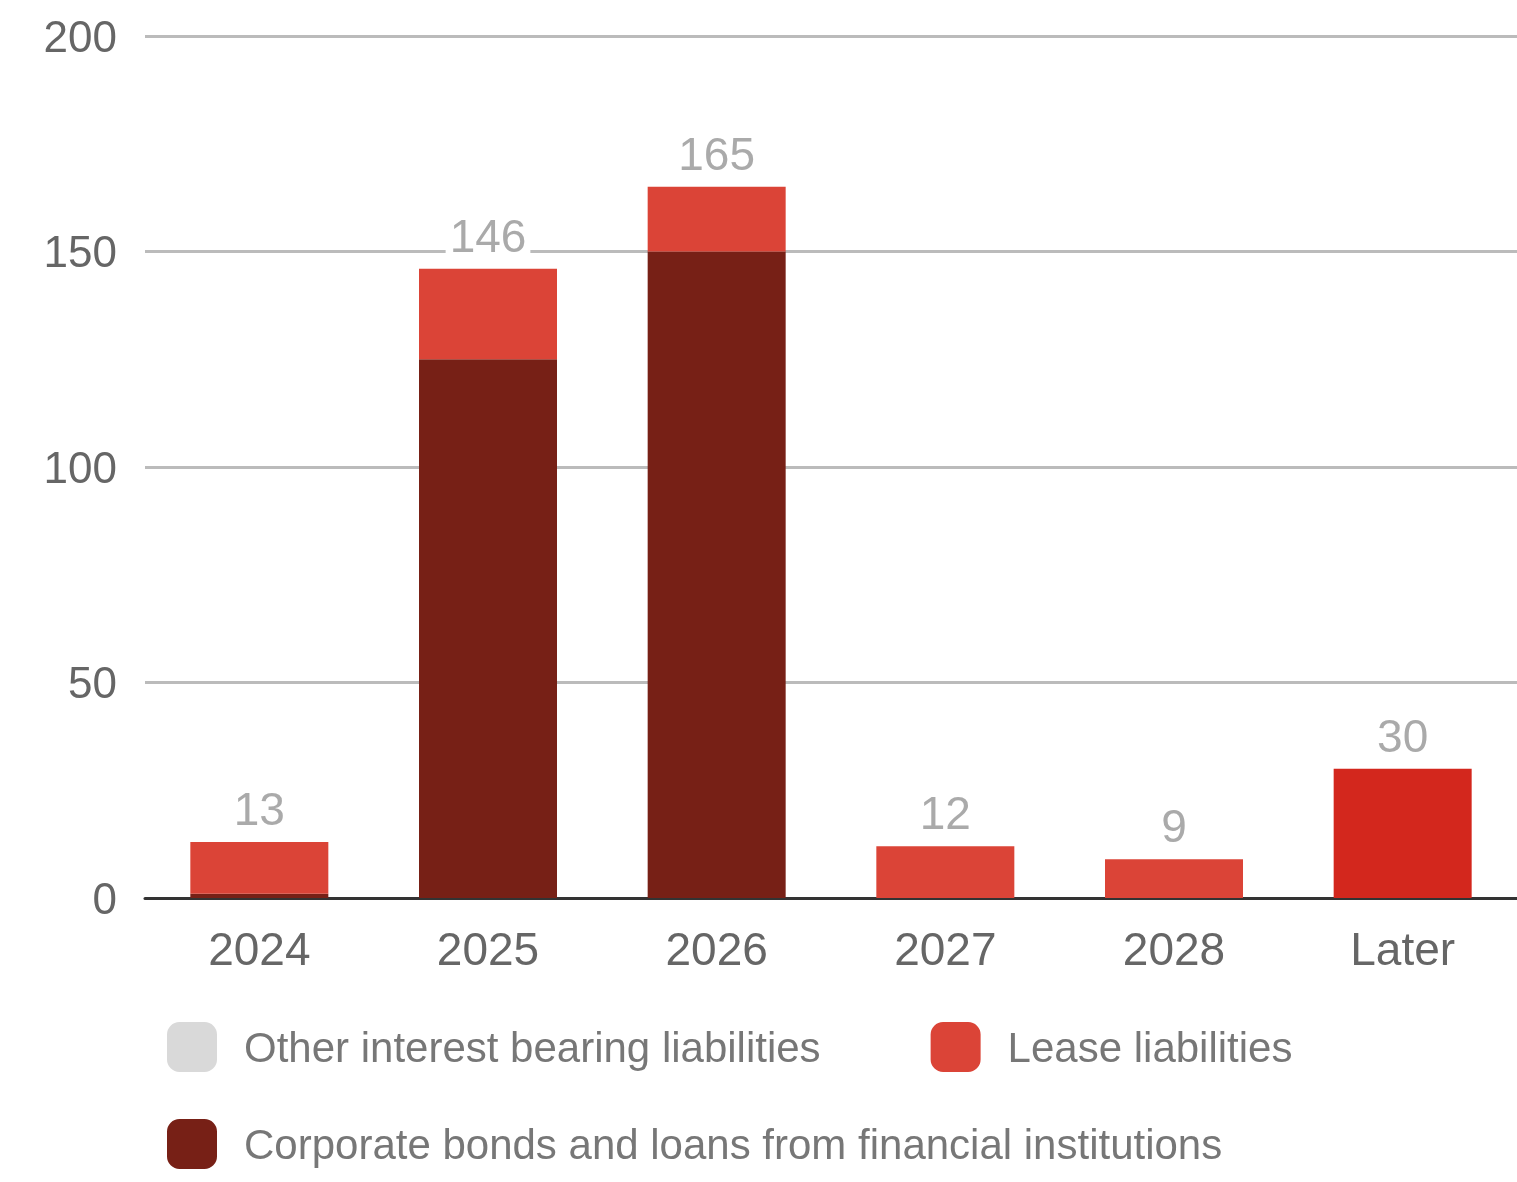 The image size is (1517, 1182). What do you see at coordinates (716, 949) in the screenshot?
I see `x-tick-label: 2026` at bounding box center [716, 949].